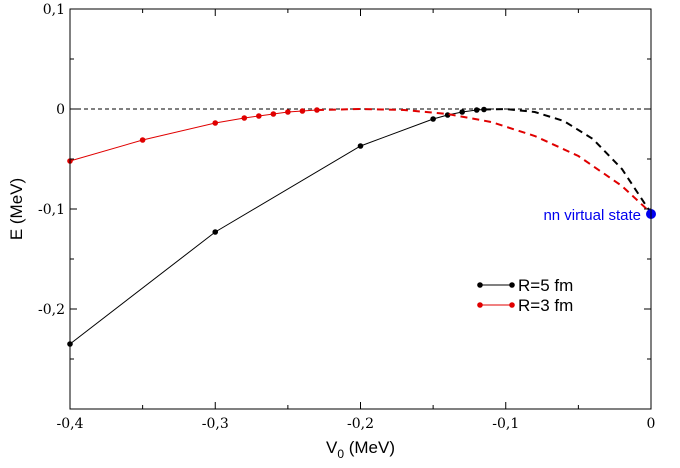  I want to click on x-axis-title-main: V, so click(332, 447).